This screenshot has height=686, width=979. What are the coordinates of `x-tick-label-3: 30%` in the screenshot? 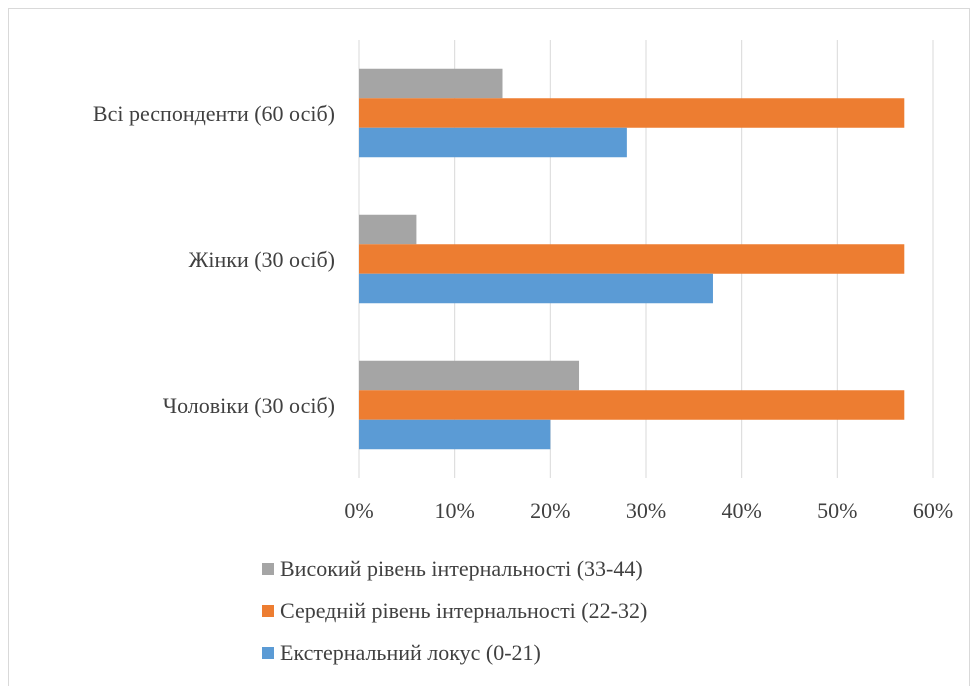 It's located at (646, 510).